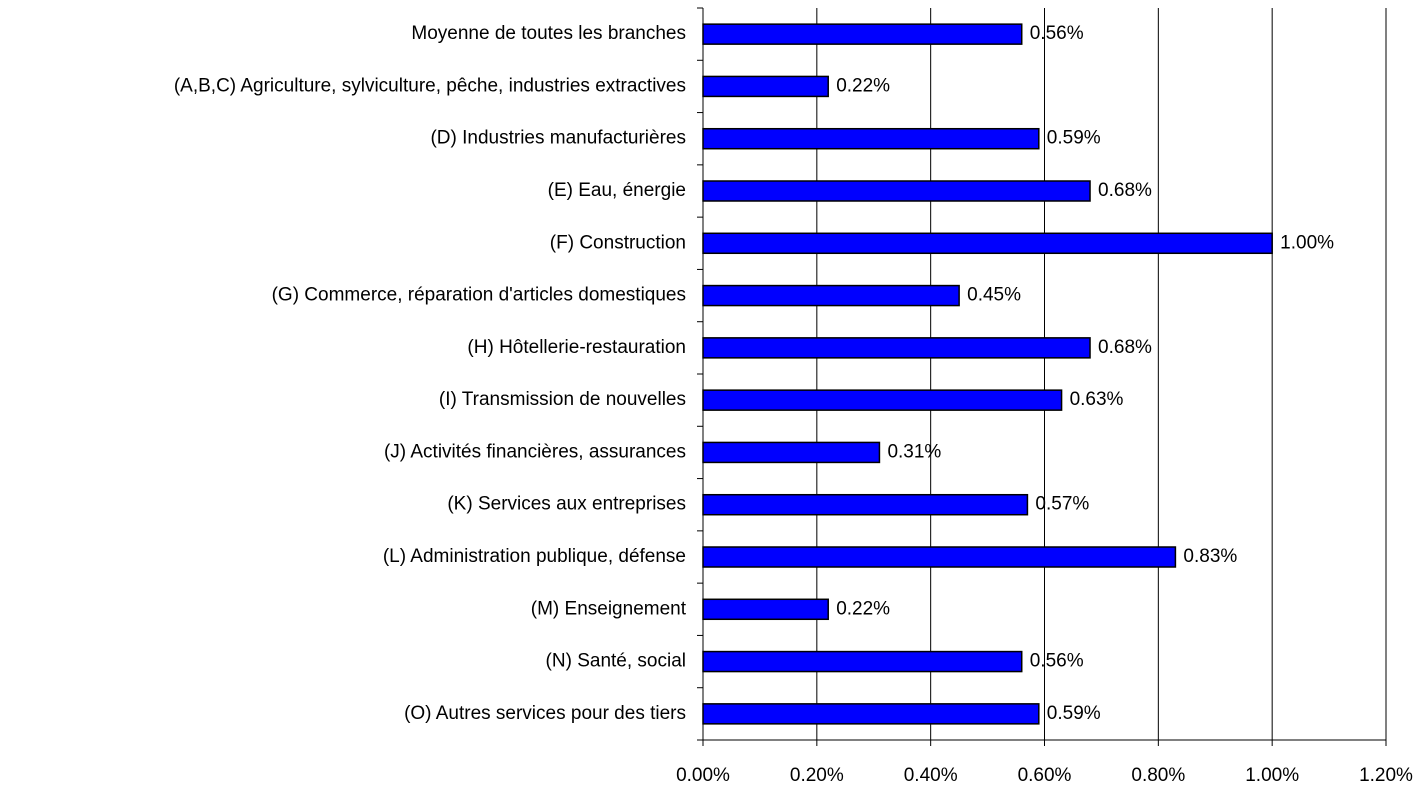 This screenshot has height=787, width=1426. I want to click on category-label: (L) Administration publique, défense, so click(534, 556).